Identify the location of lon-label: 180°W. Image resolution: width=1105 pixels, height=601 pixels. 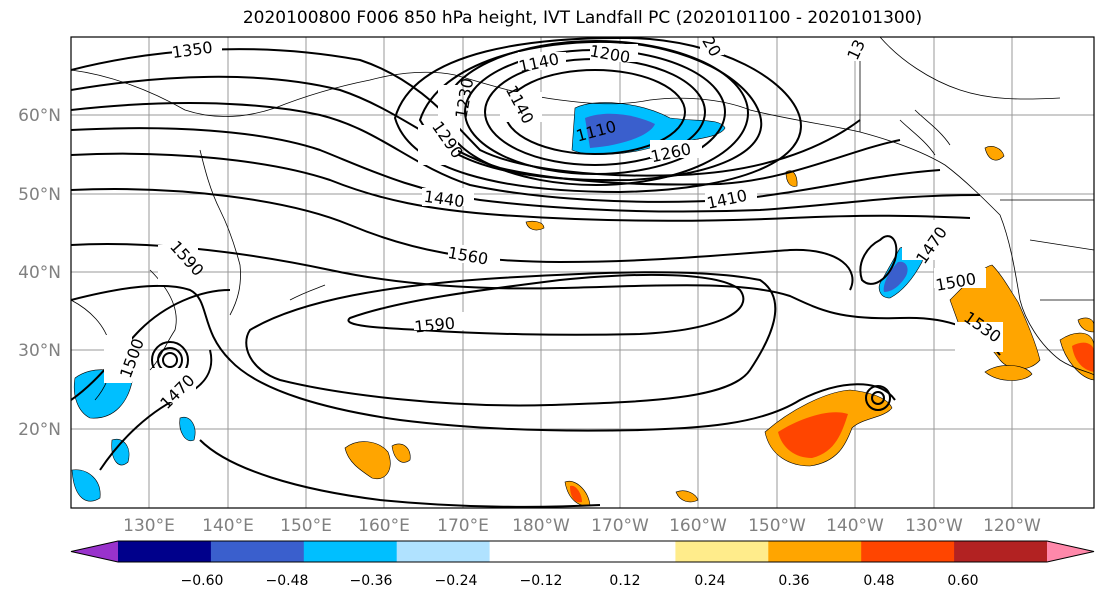
(541, 526).